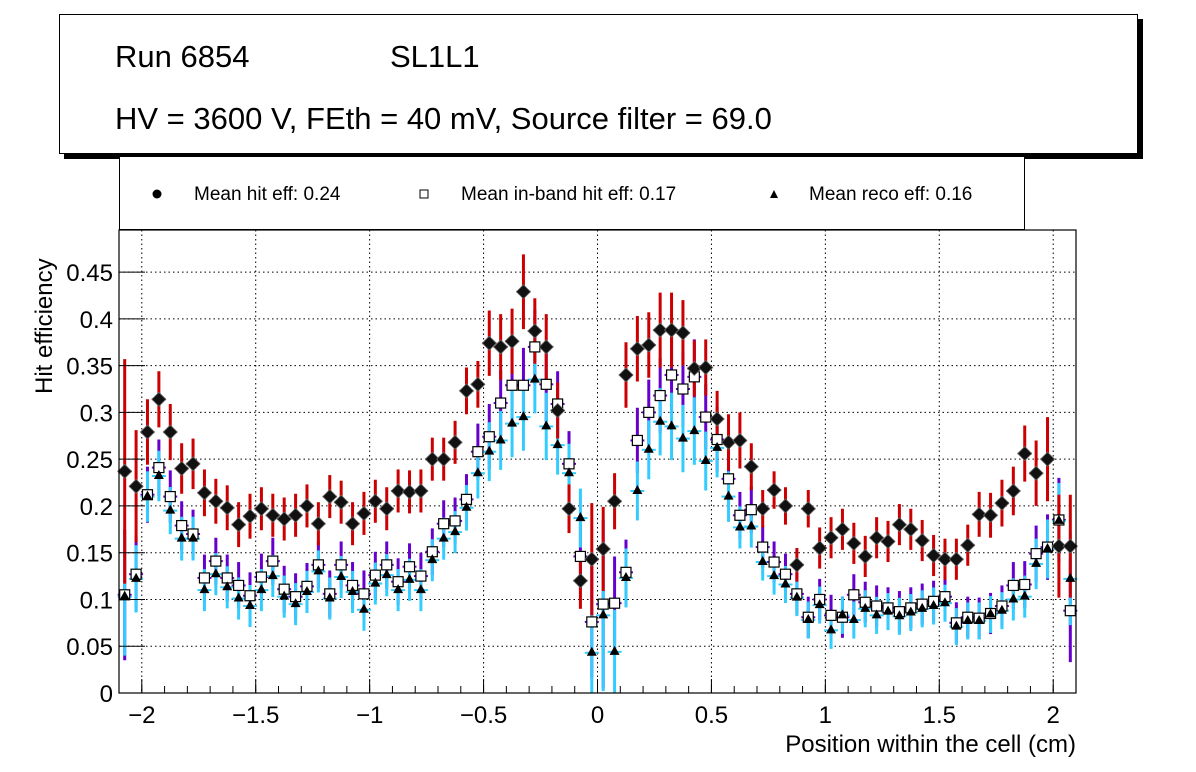  Describe the element at coordinates (89, 460) in the screenshot. I see `y-tick-label: 0.25` at that location.